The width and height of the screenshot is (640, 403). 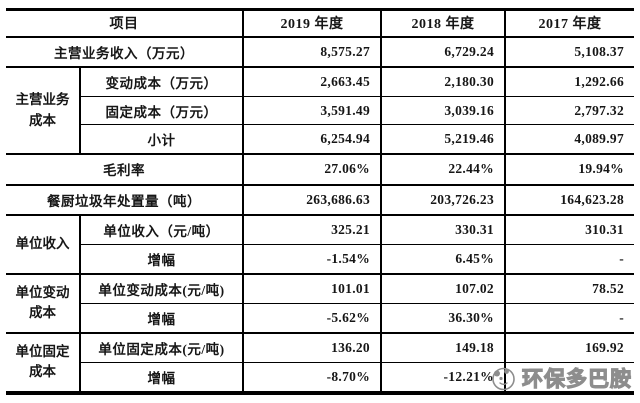 I want to click on row-subtotal: 小计 6,254.94 5,219.46 4,089.97, so click(x=320, y=140).